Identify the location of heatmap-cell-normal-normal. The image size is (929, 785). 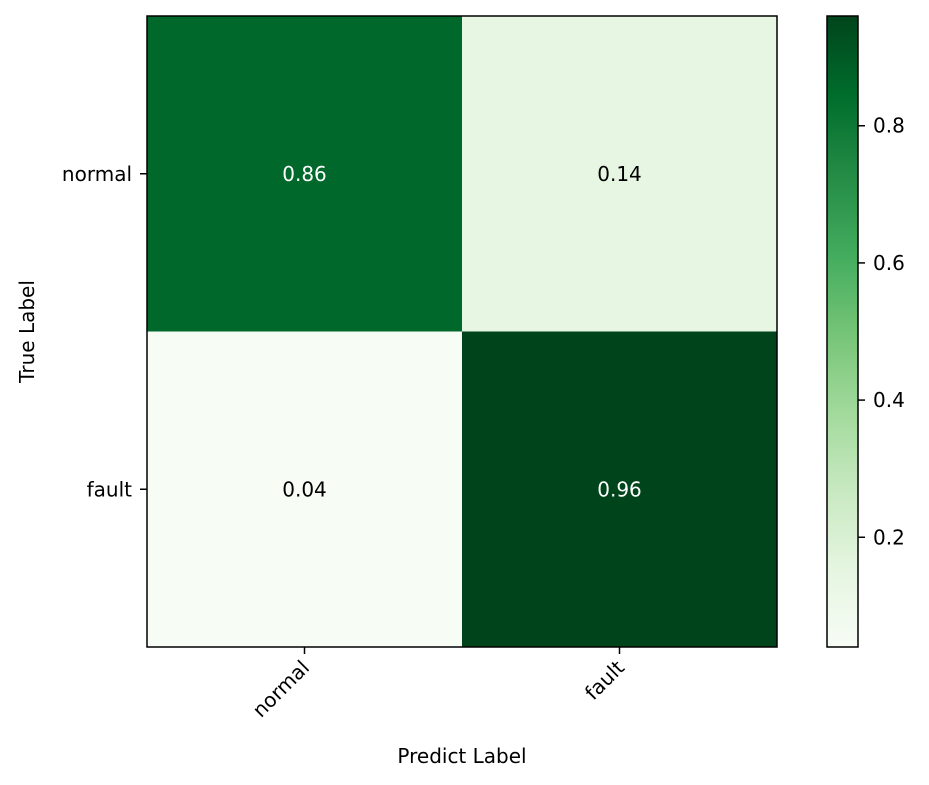
(304, 174).